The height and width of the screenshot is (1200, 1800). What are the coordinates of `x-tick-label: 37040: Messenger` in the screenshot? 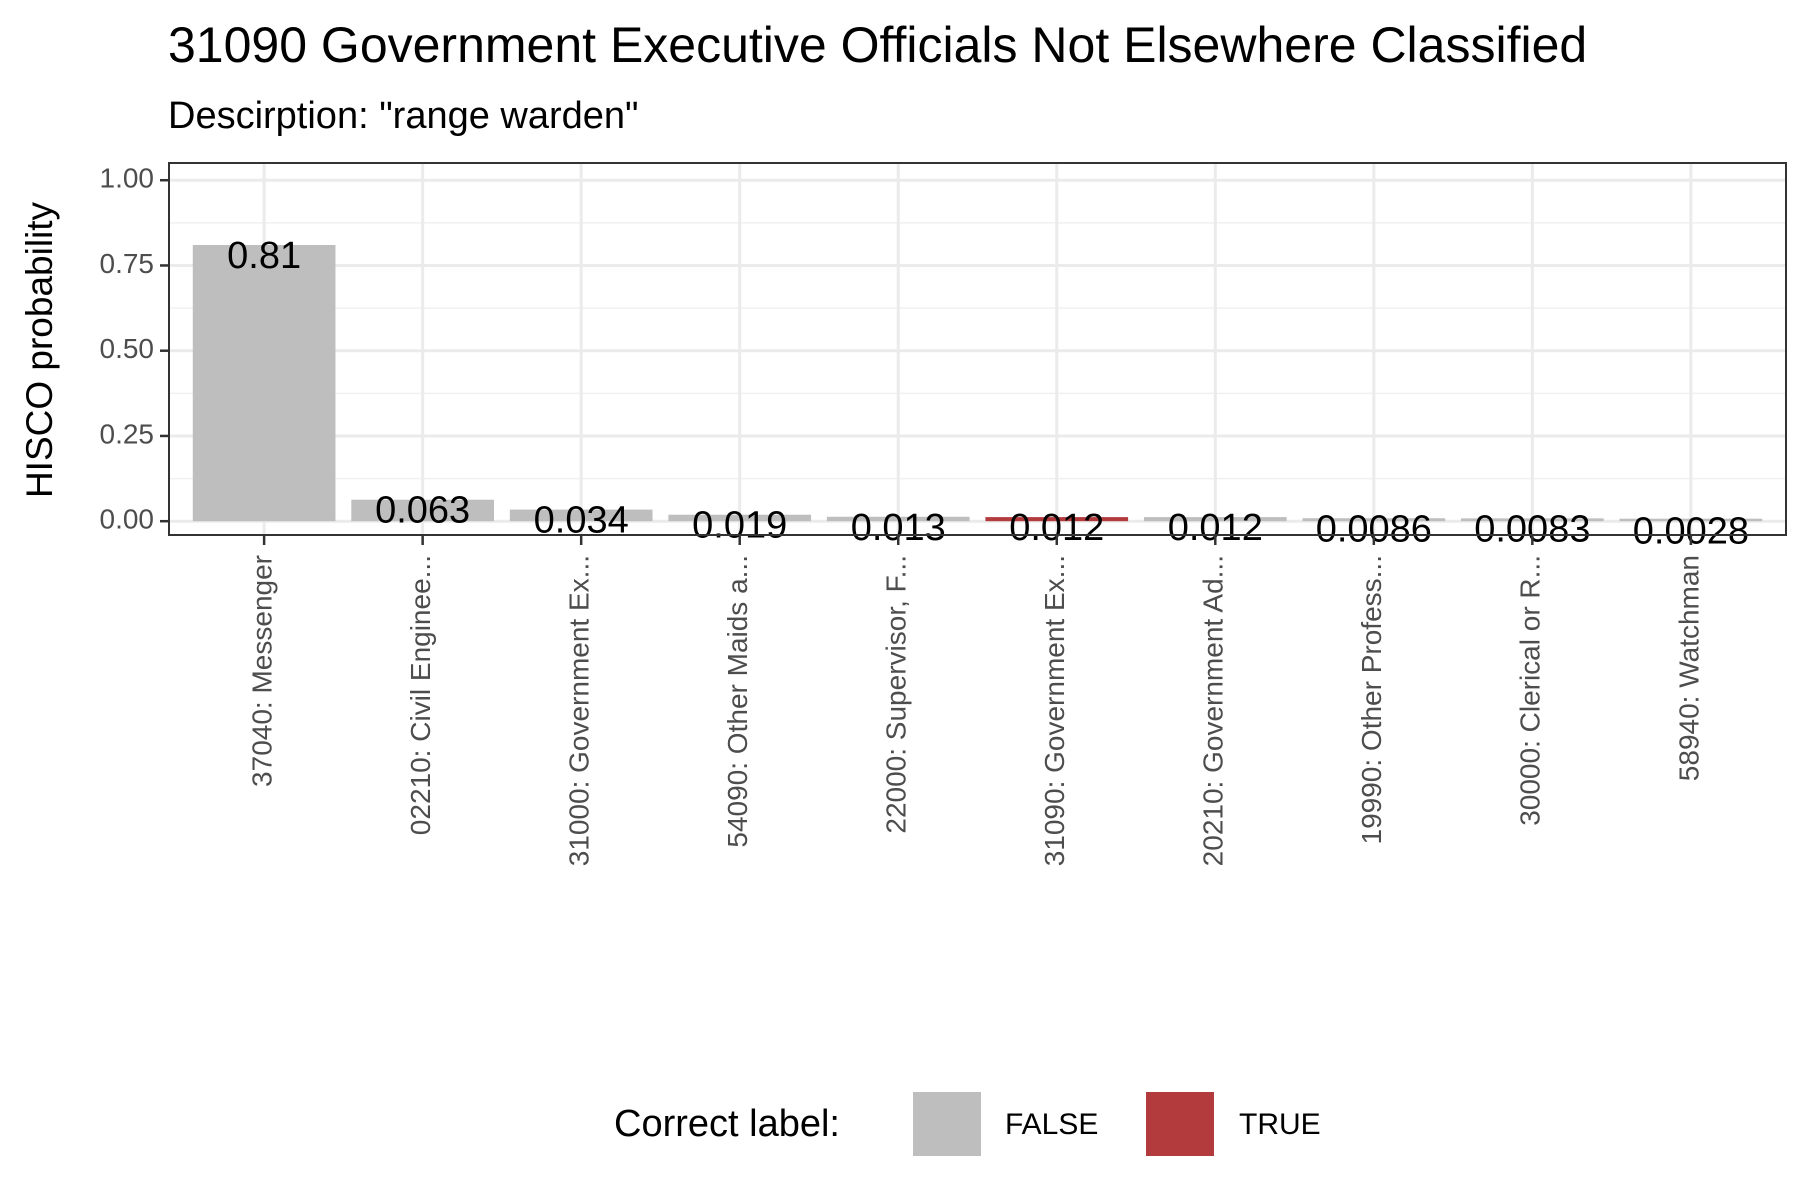 It's located at (262, 671).